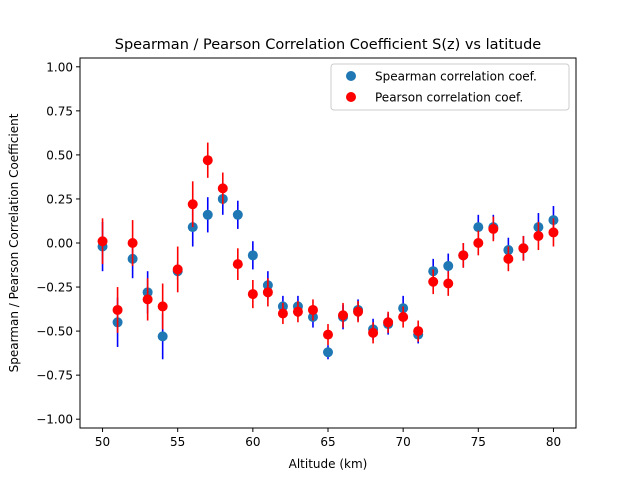  Describe the element at coordinates (403, 442) in the screenshot. I see `x-tick-label: 70` at that location.